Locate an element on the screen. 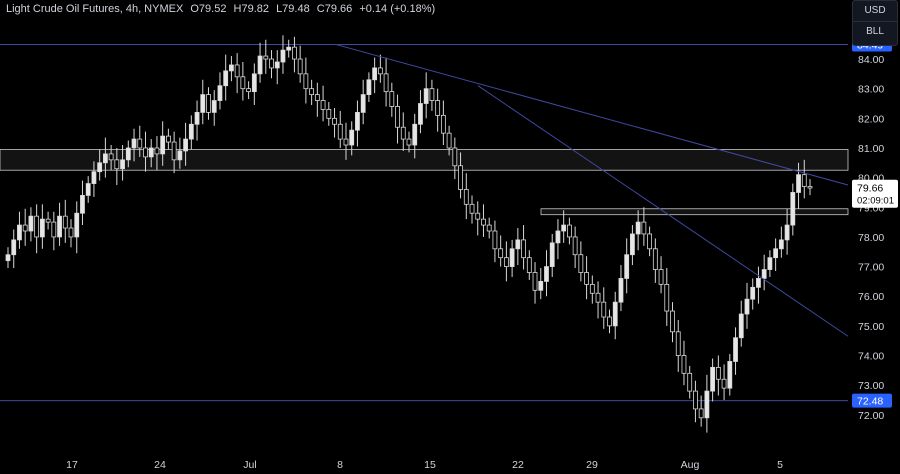 This screenshot has height=474, width=900. y-tick-label-1: 73.00 is located at coordinates (871, 386).